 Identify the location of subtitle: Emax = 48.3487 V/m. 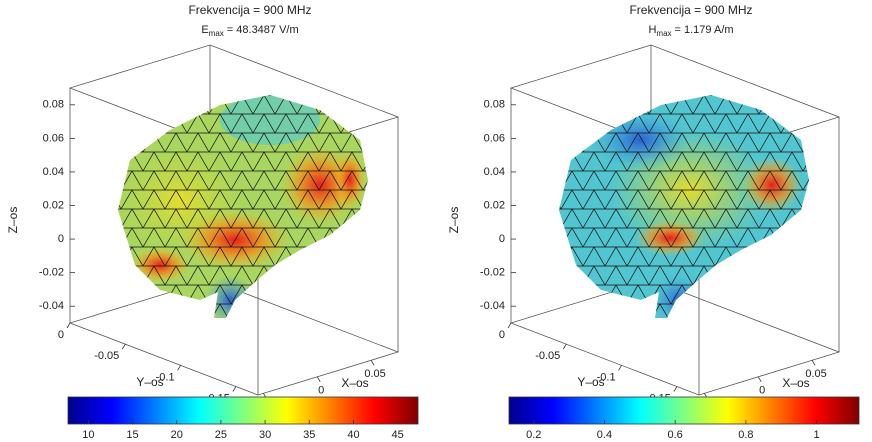
(249, 31).